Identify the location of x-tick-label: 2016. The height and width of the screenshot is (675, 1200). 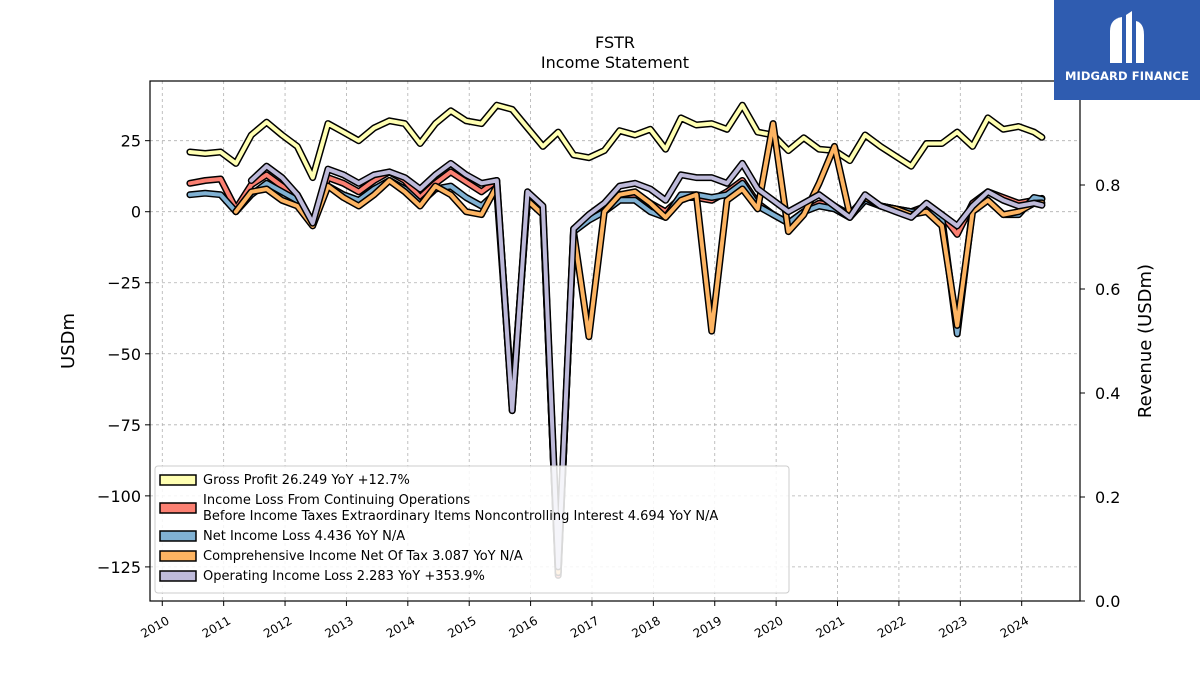
(523, 626).